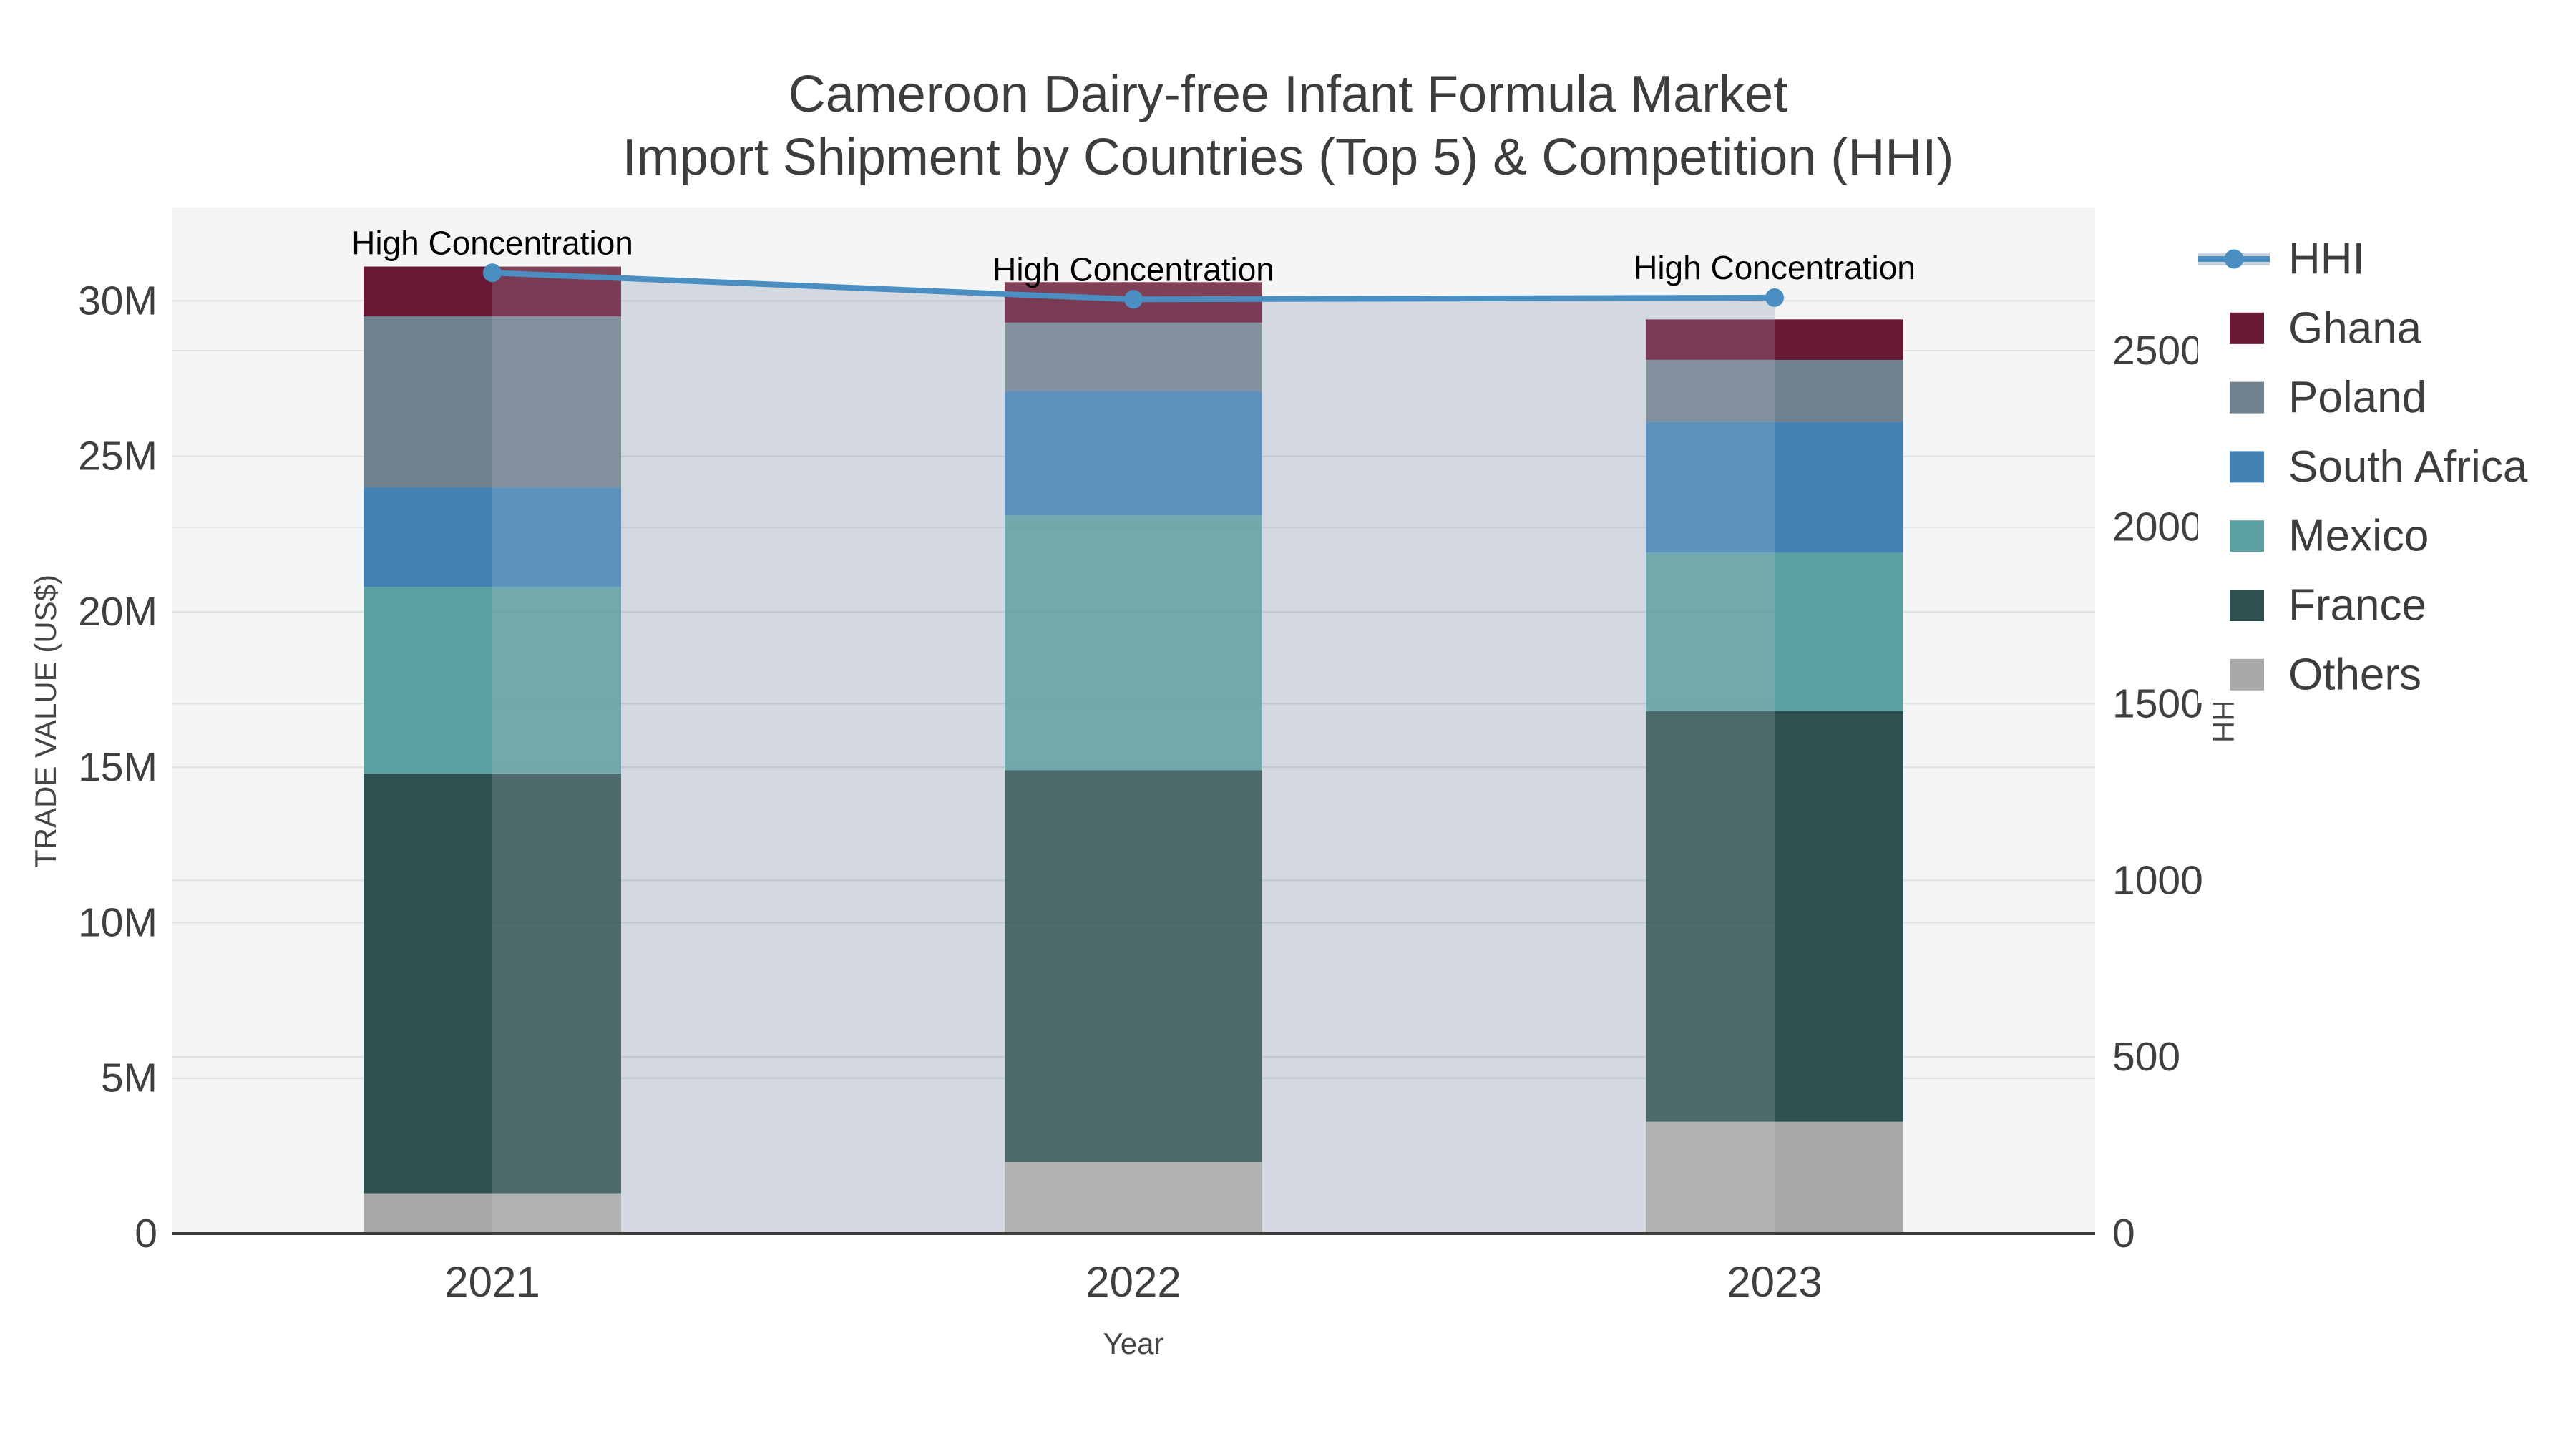 The image size is (2576, 1449). What do you see at coordinates (1839, 487) in the screenshot?
I see `bar-segment-south-africa-2023` at bounding box center [1839, 487].